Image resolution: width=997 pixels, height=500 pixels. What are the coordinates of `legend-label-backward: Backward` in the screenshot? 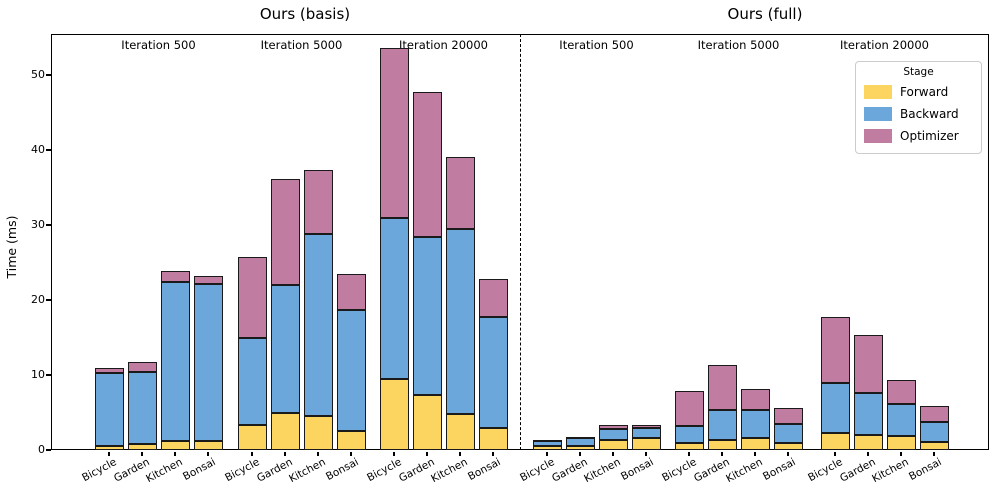 It's located at (929, 114).